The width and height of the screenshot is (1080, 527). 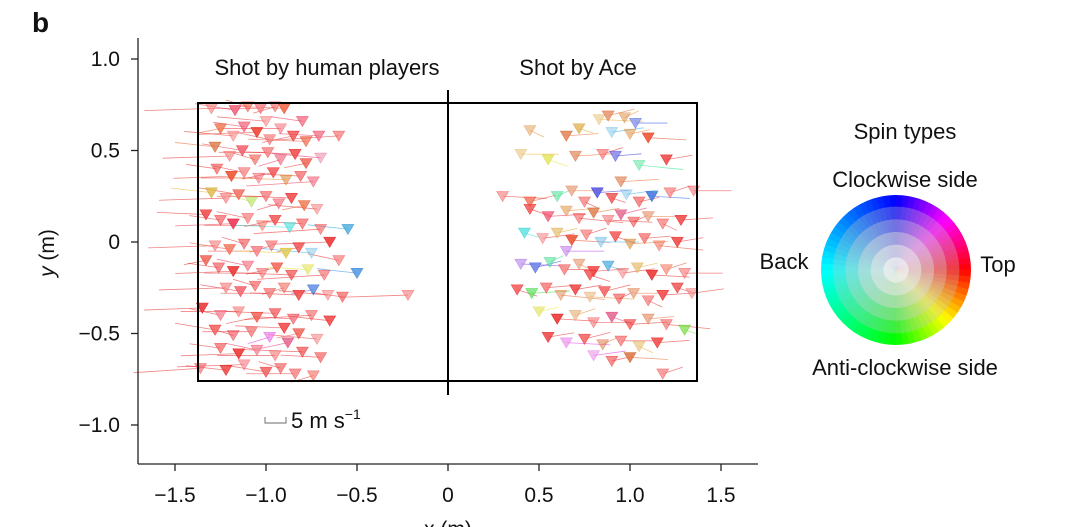 What do you see at coordinates (326, 419) in the screenshot?
I see `scale-bar-label: 5 m s−1` at bounding box center [326, 419].